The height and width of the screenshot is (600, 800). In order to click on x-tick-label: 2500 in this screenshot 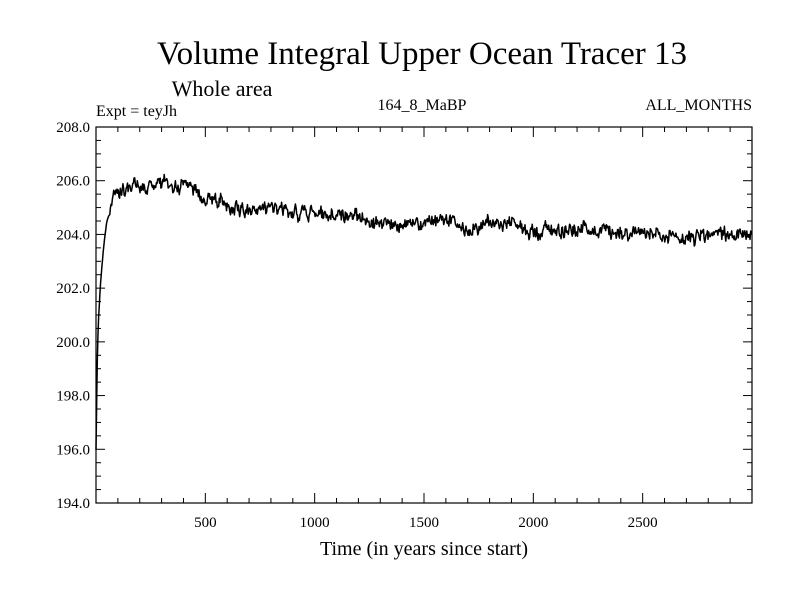, I will do `click(643, 523)`.